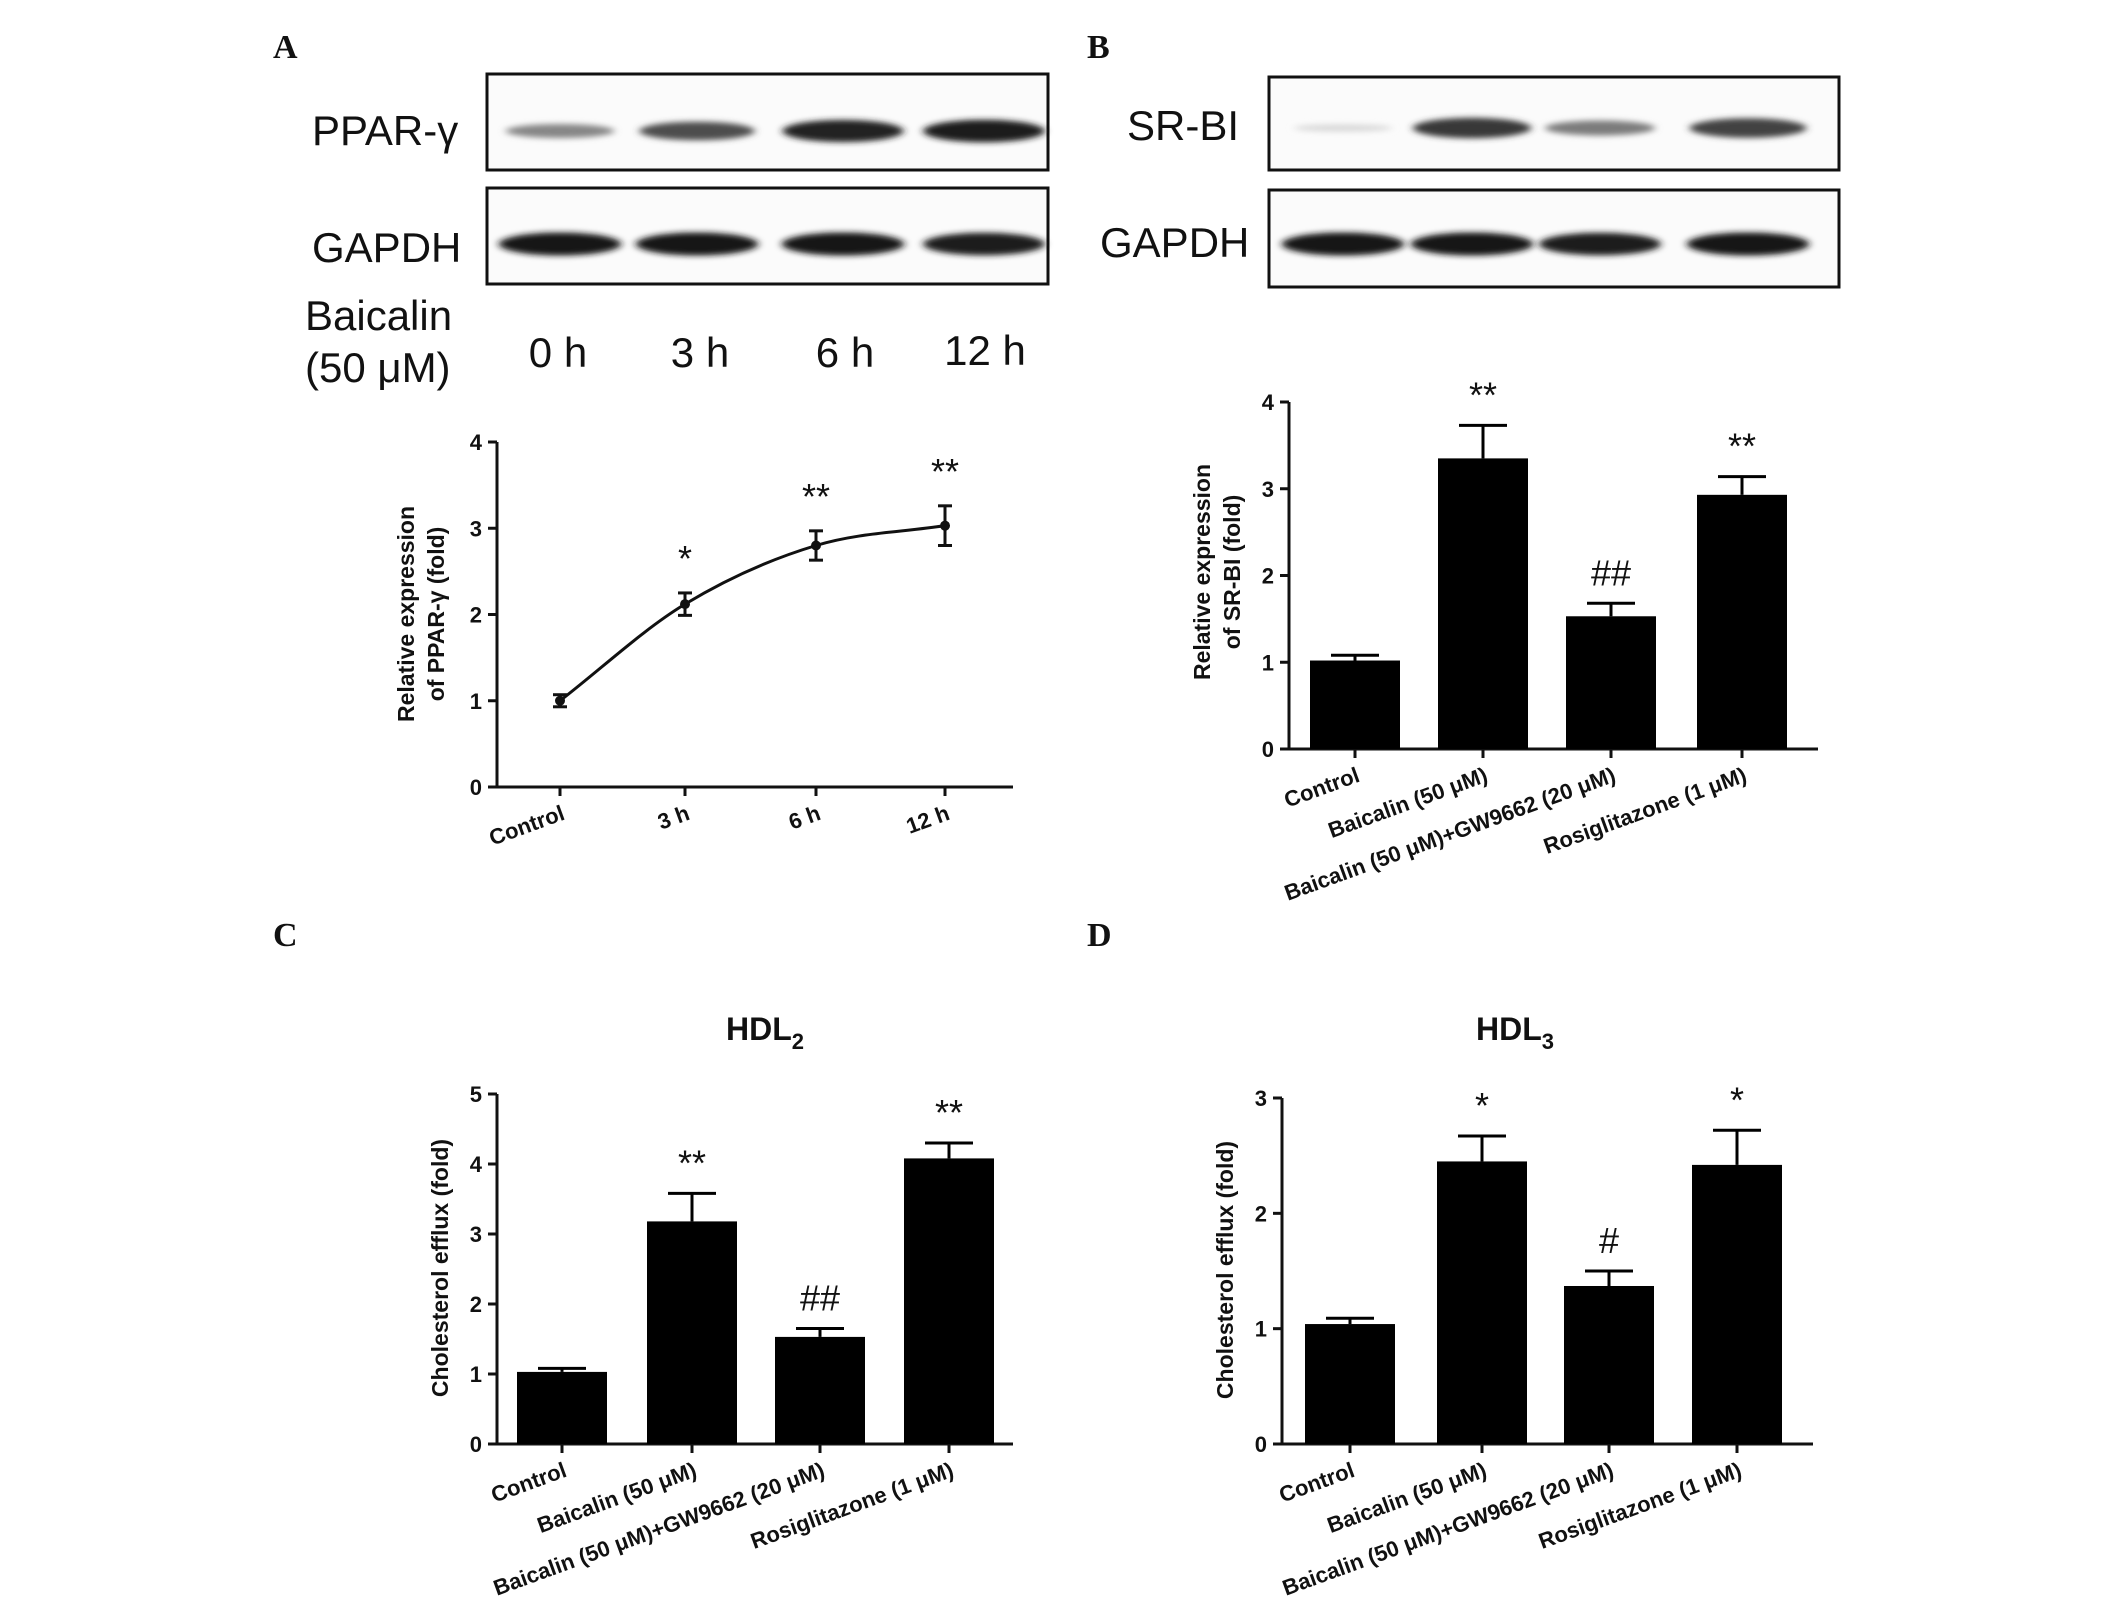 This screenshot has width=2126, height=1618. I want to click on blot-a-lane-2: 6 h, so click(845, 352).